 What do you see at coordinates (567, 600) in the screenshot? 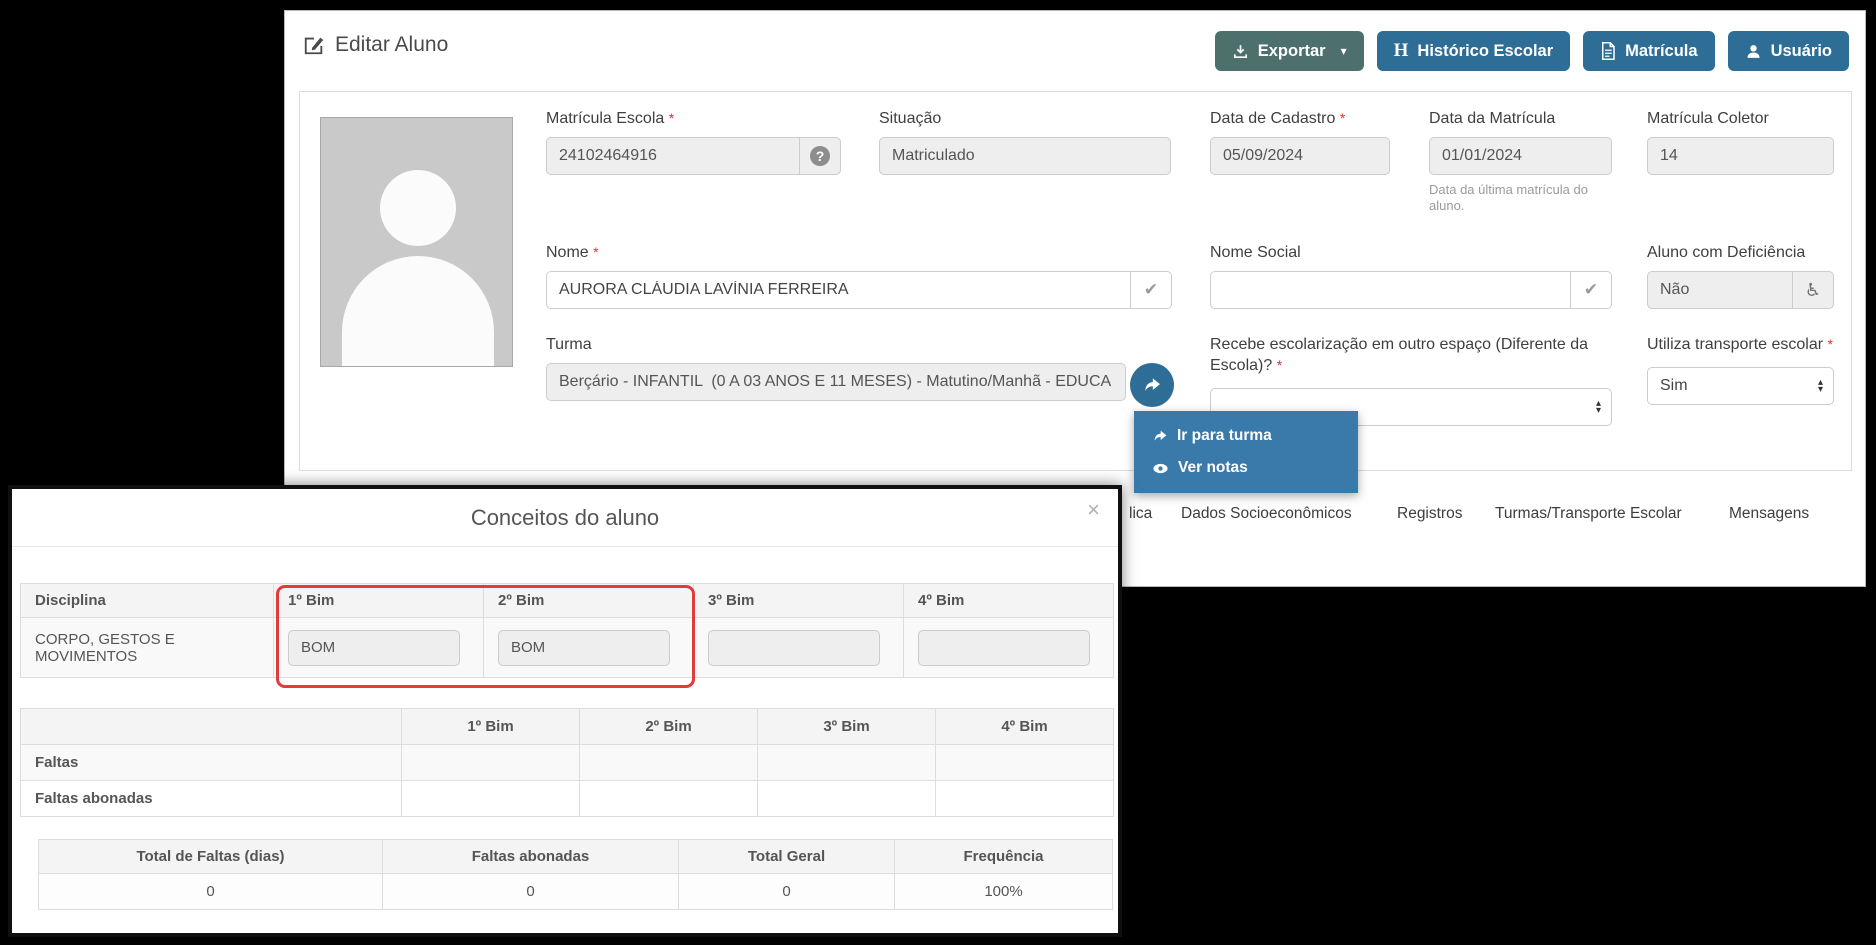
I see `table-header-row: Disciplina 1º Bim 2º Bim 3º Bim 4º Bim` at bounding box center [567, 600].